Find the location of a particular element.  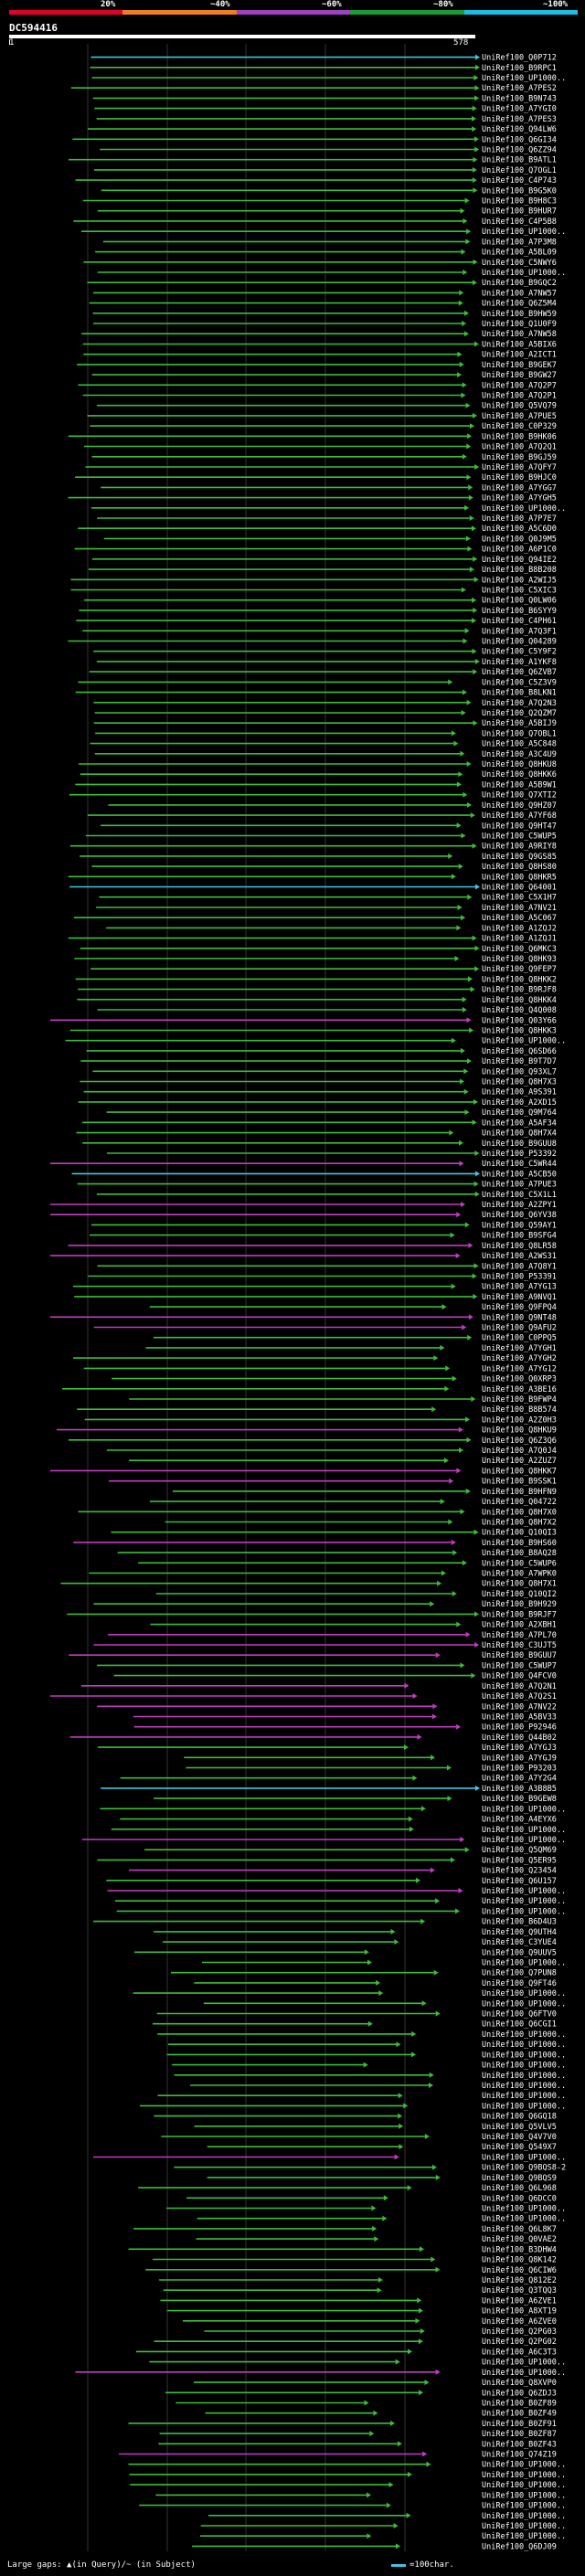

hit-label: UniRef100_A7Q8Y1 is located at coordinates (519, 1266).